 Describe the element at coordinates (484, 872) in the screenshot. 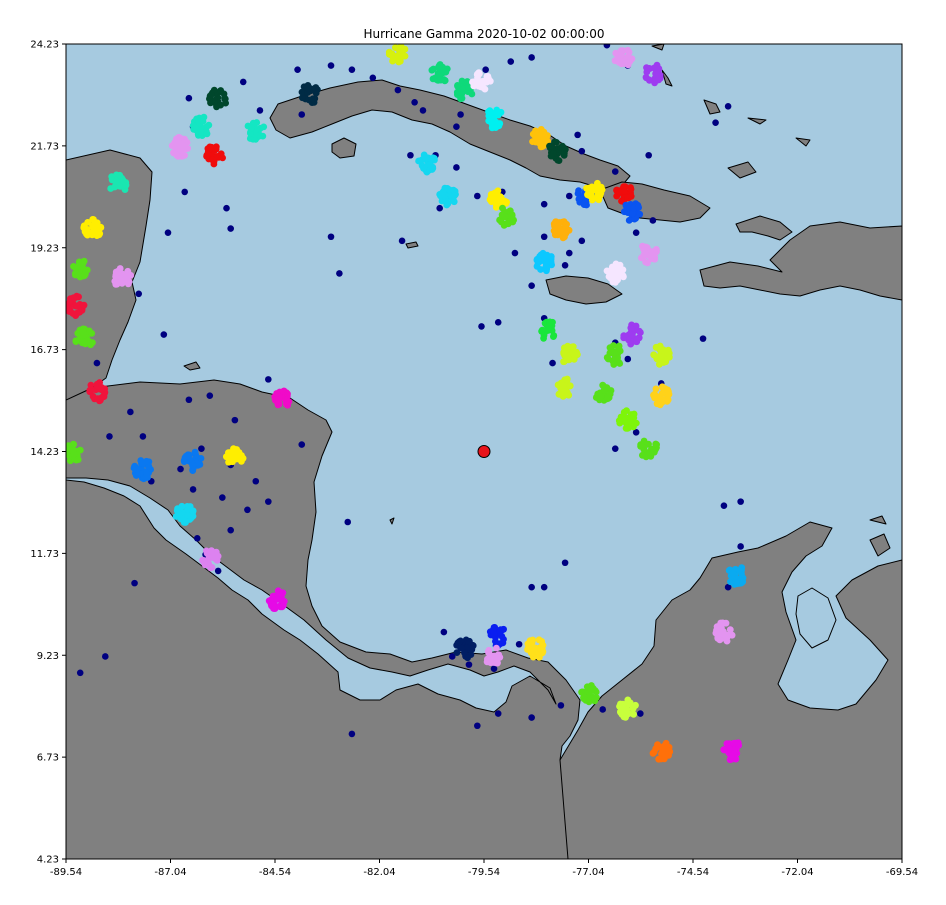

I see `x-tick-label: -79.54` at that location.